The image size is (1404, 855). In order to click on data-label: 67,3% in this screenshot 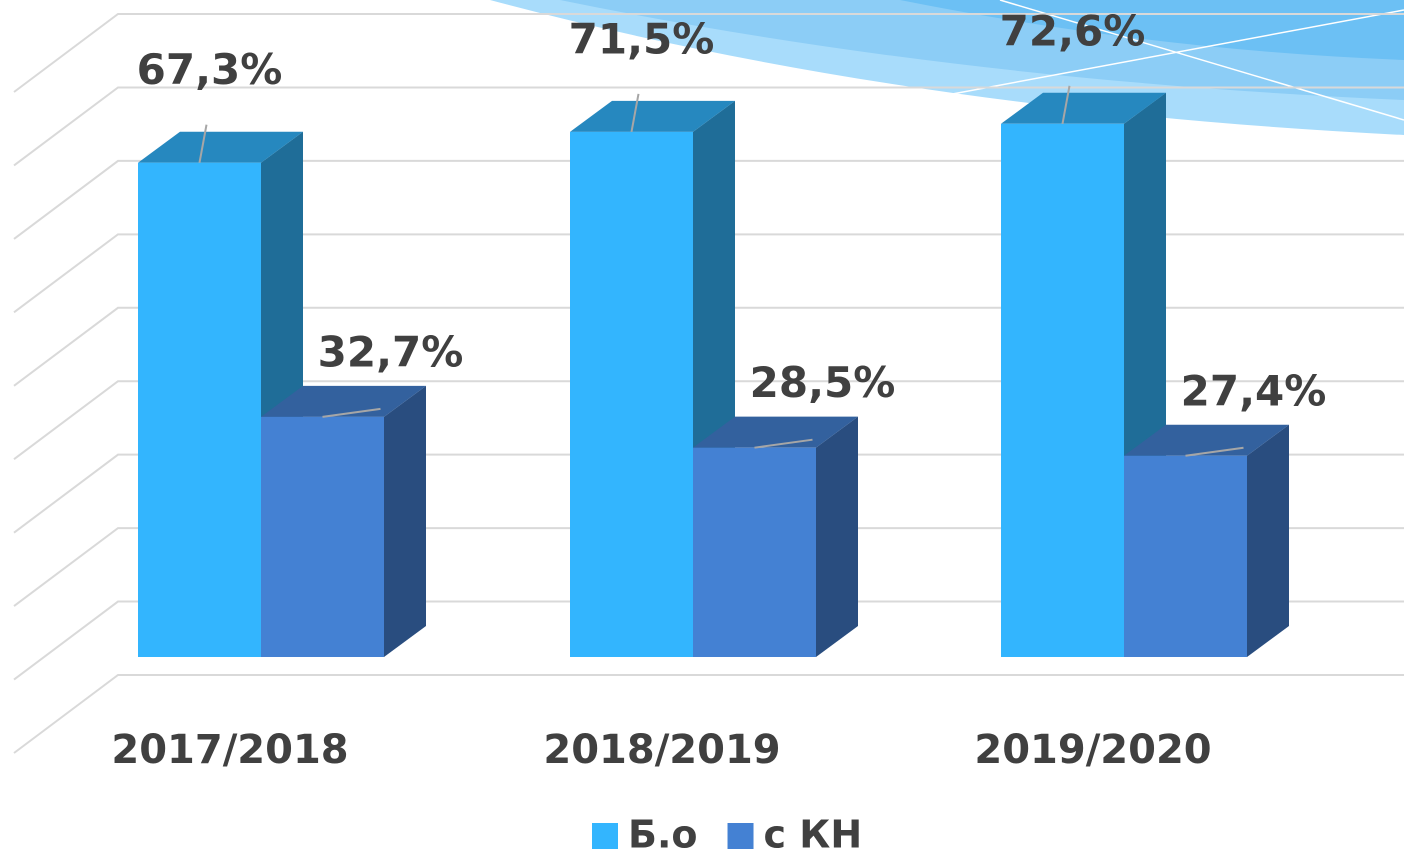, I will do `click(210, 69)`.